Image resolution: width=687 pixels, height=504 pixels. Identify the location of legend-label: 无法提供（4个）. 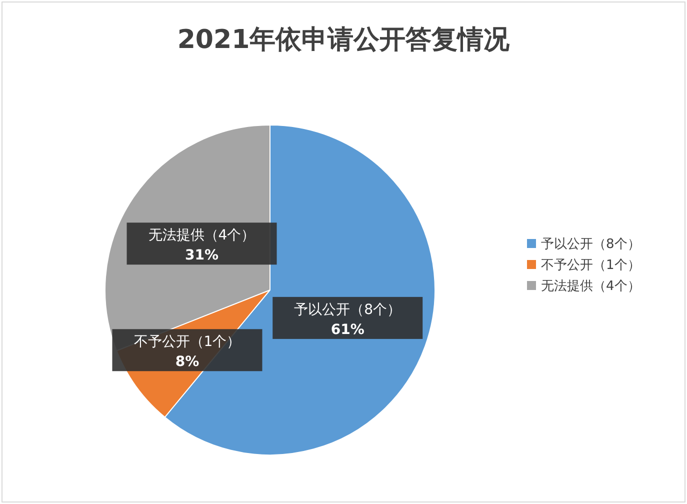
(590, 286).